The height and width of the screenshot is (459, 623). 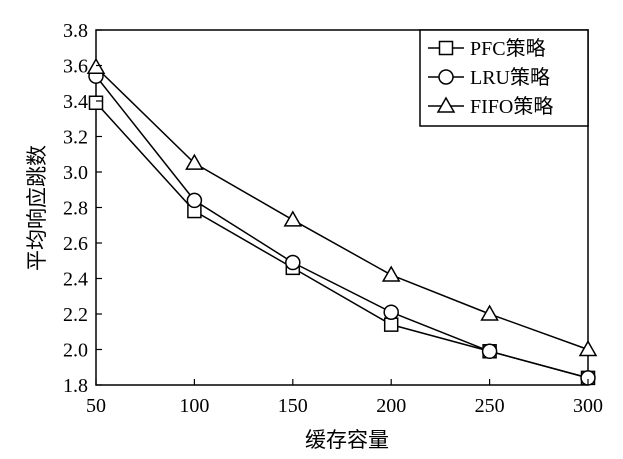 I want to click on y-tick-label: 1.8, so click(x=75, y=386).